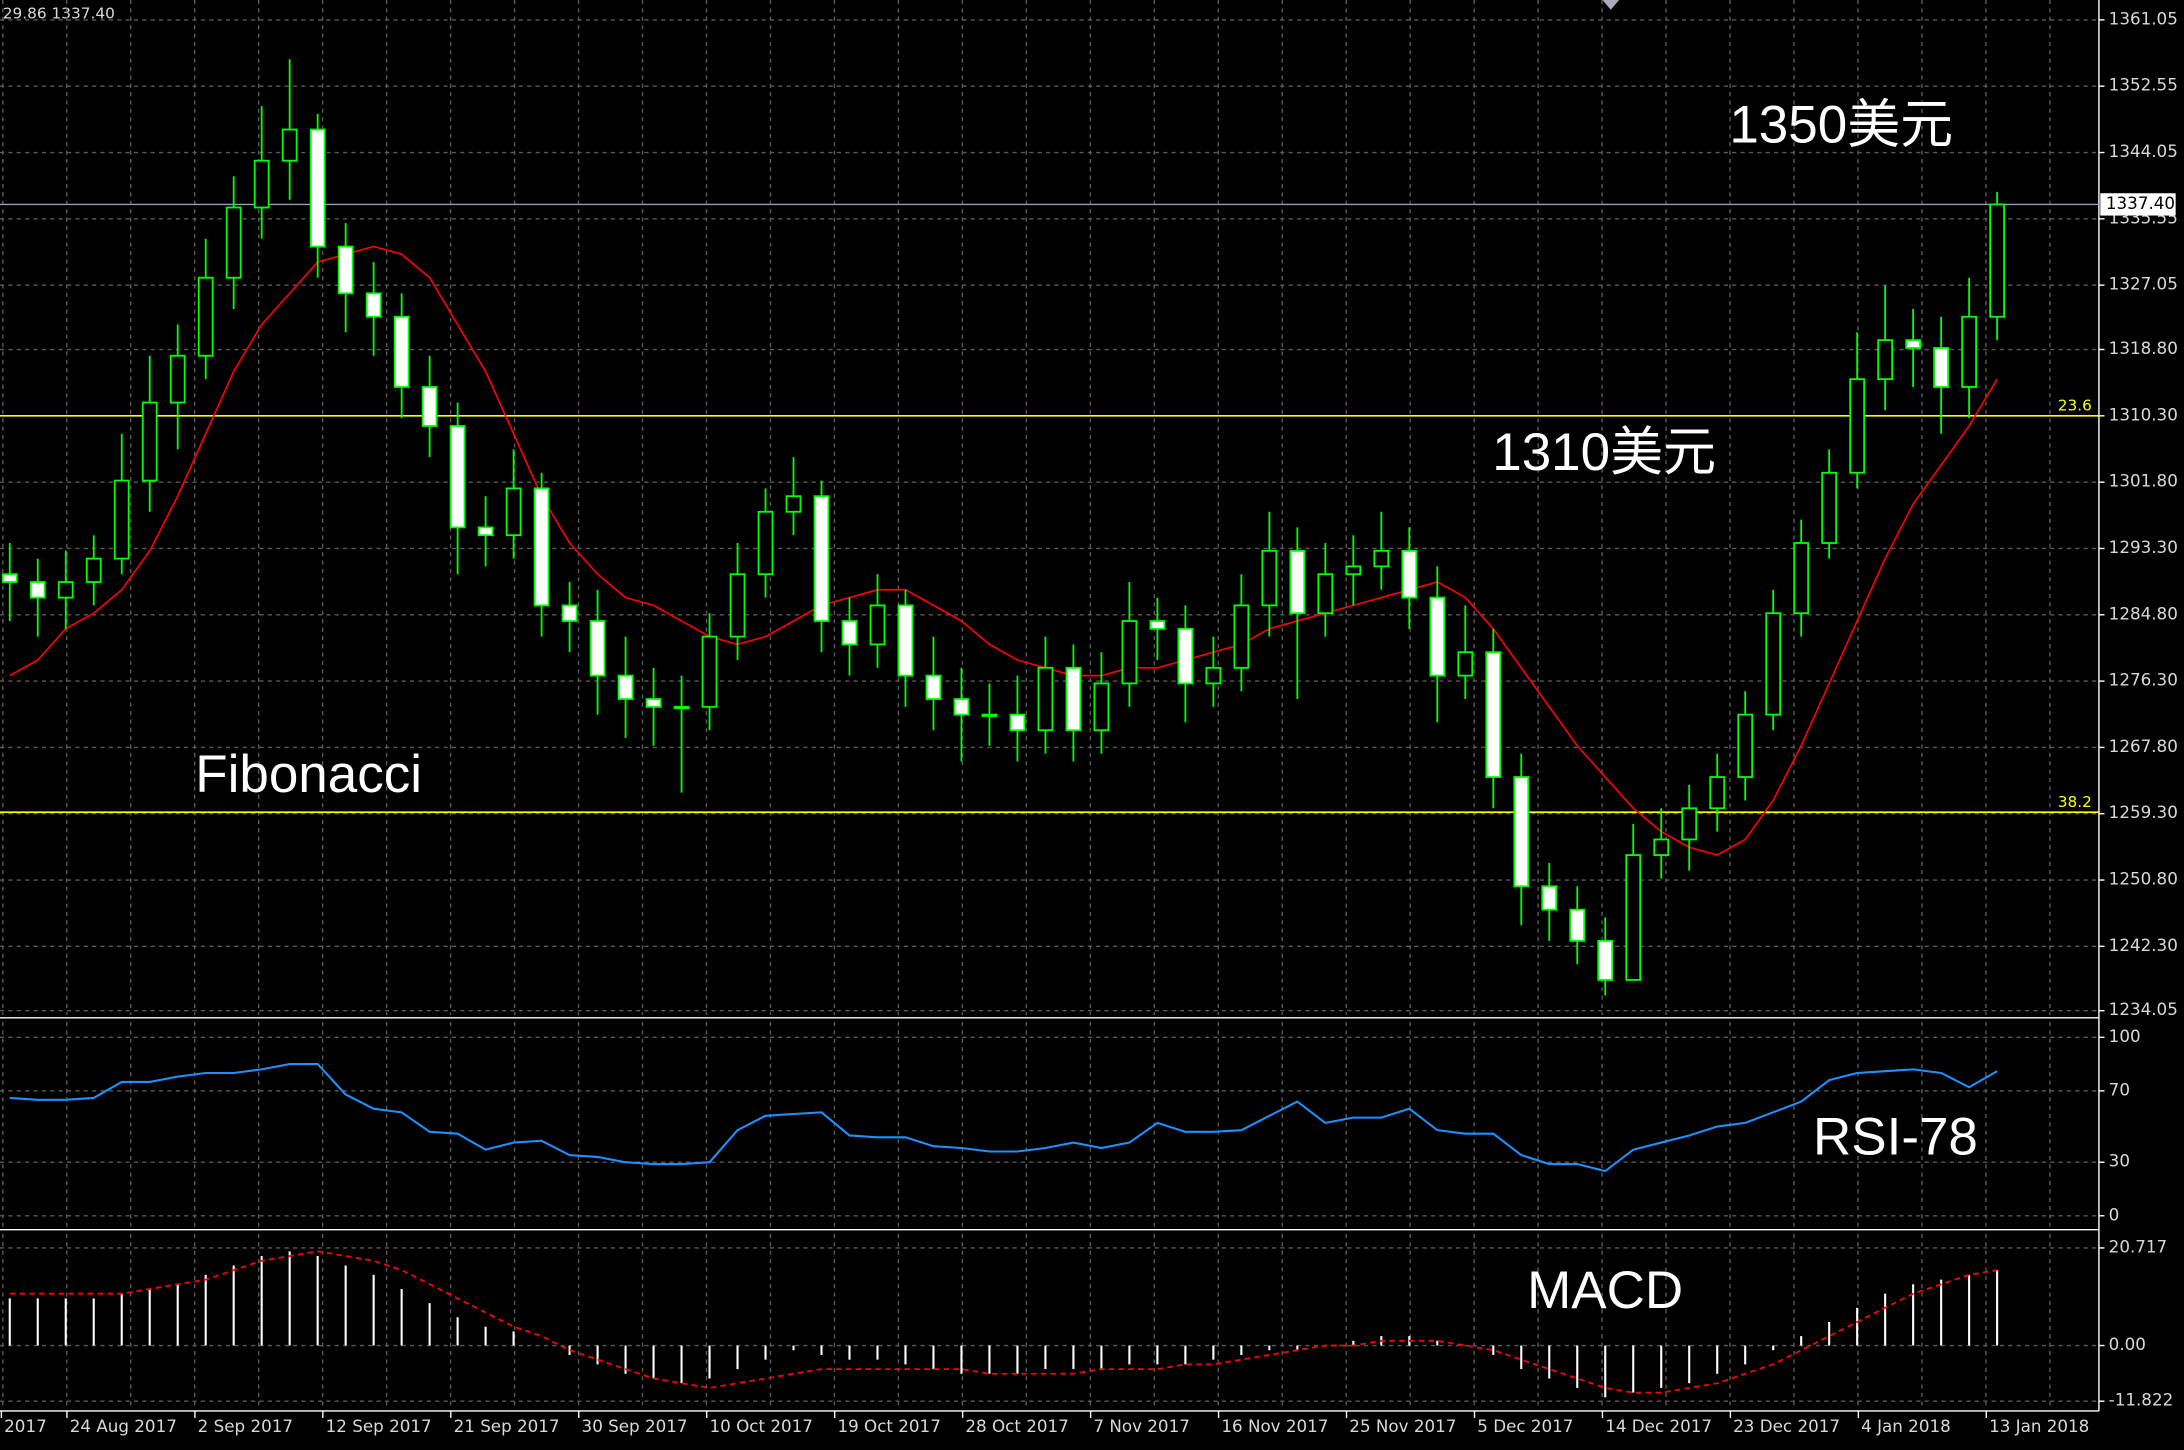  I want to click on x-tick-label: 16 Nov 2017, so click(1274, 1426).